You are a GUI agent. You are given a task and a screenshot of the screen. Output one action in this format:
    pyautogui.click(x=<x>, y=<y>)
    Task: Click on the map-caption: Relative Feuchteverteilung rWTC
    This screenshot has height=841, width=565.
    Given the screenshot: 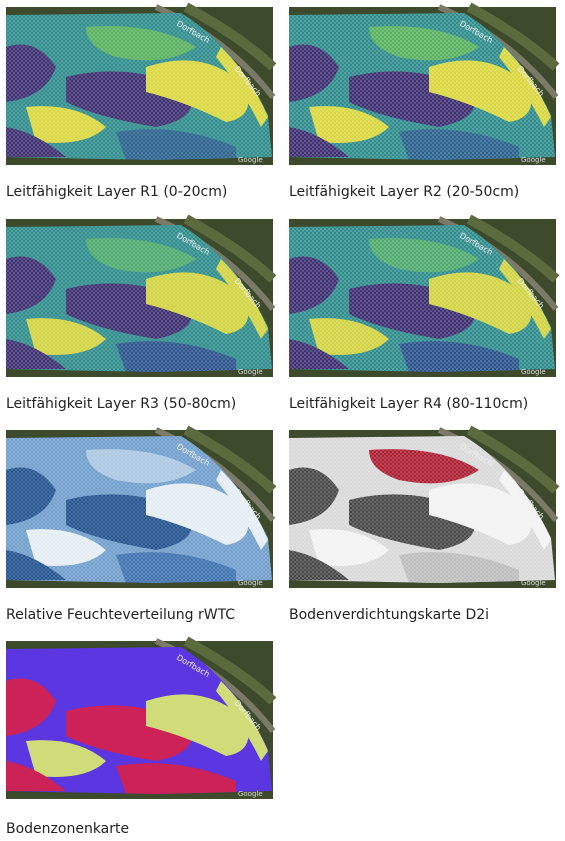 What is the action you would take?
    pyautogui.click(x=121, y=615)
    